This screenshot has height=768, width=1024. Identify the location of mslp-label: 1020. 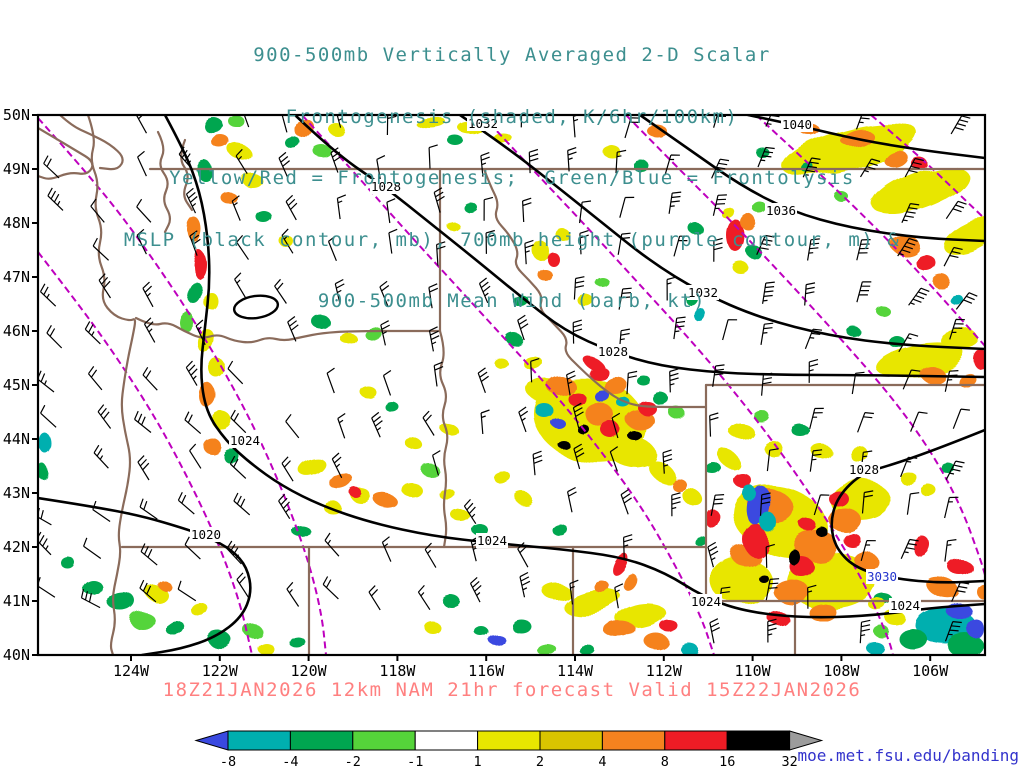
(206, 534).